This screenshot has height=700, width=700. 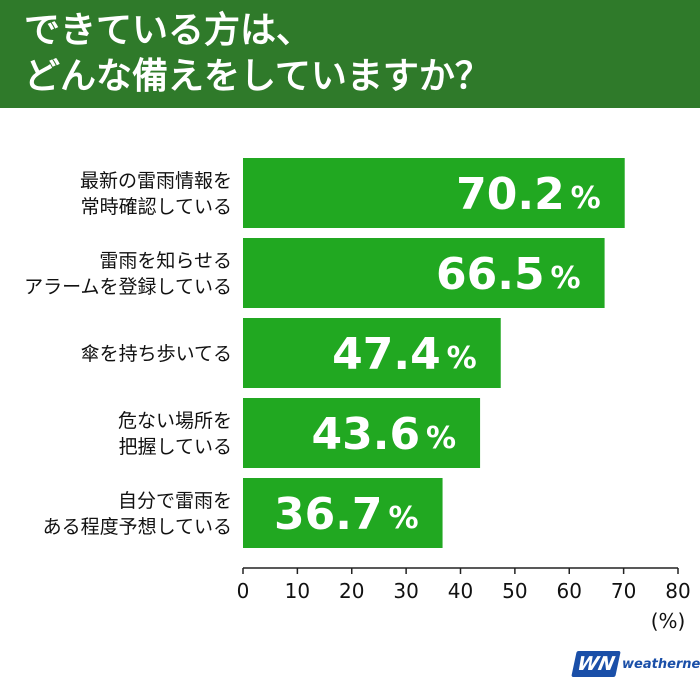 What do you see at coordinates (661, 664) in the screenshot?
I see `weathernews-logo-text: weathernews` at bounding box center [661, 664].